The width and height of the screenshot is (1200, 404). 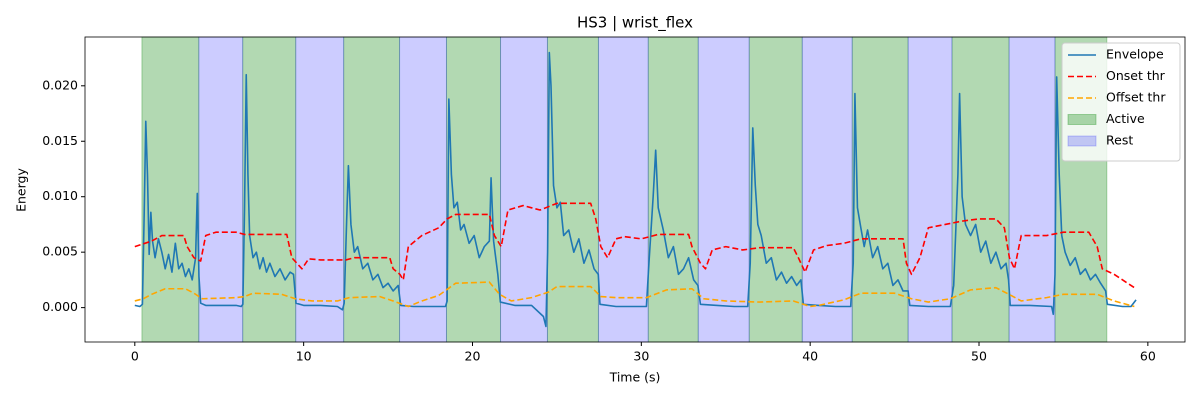 I want to click on y-tick-label: 0.020, so click(x=60, y=84).